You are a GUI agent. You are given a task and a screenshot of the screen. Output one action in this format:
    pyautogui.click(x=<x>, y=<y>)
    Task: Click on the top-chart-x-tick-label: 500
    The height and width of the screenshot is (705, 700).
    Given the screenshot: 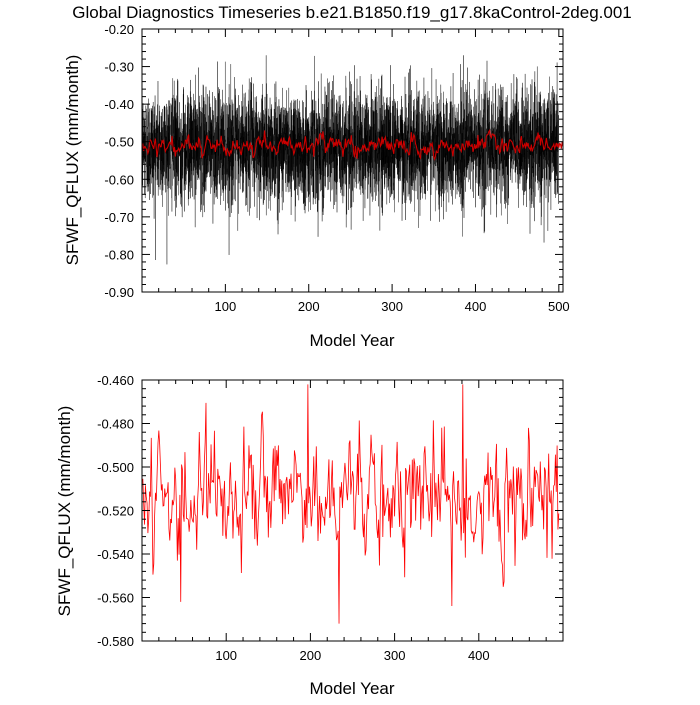 What is the action you would take?
    pyautogui.click(x=559, y=306)
    